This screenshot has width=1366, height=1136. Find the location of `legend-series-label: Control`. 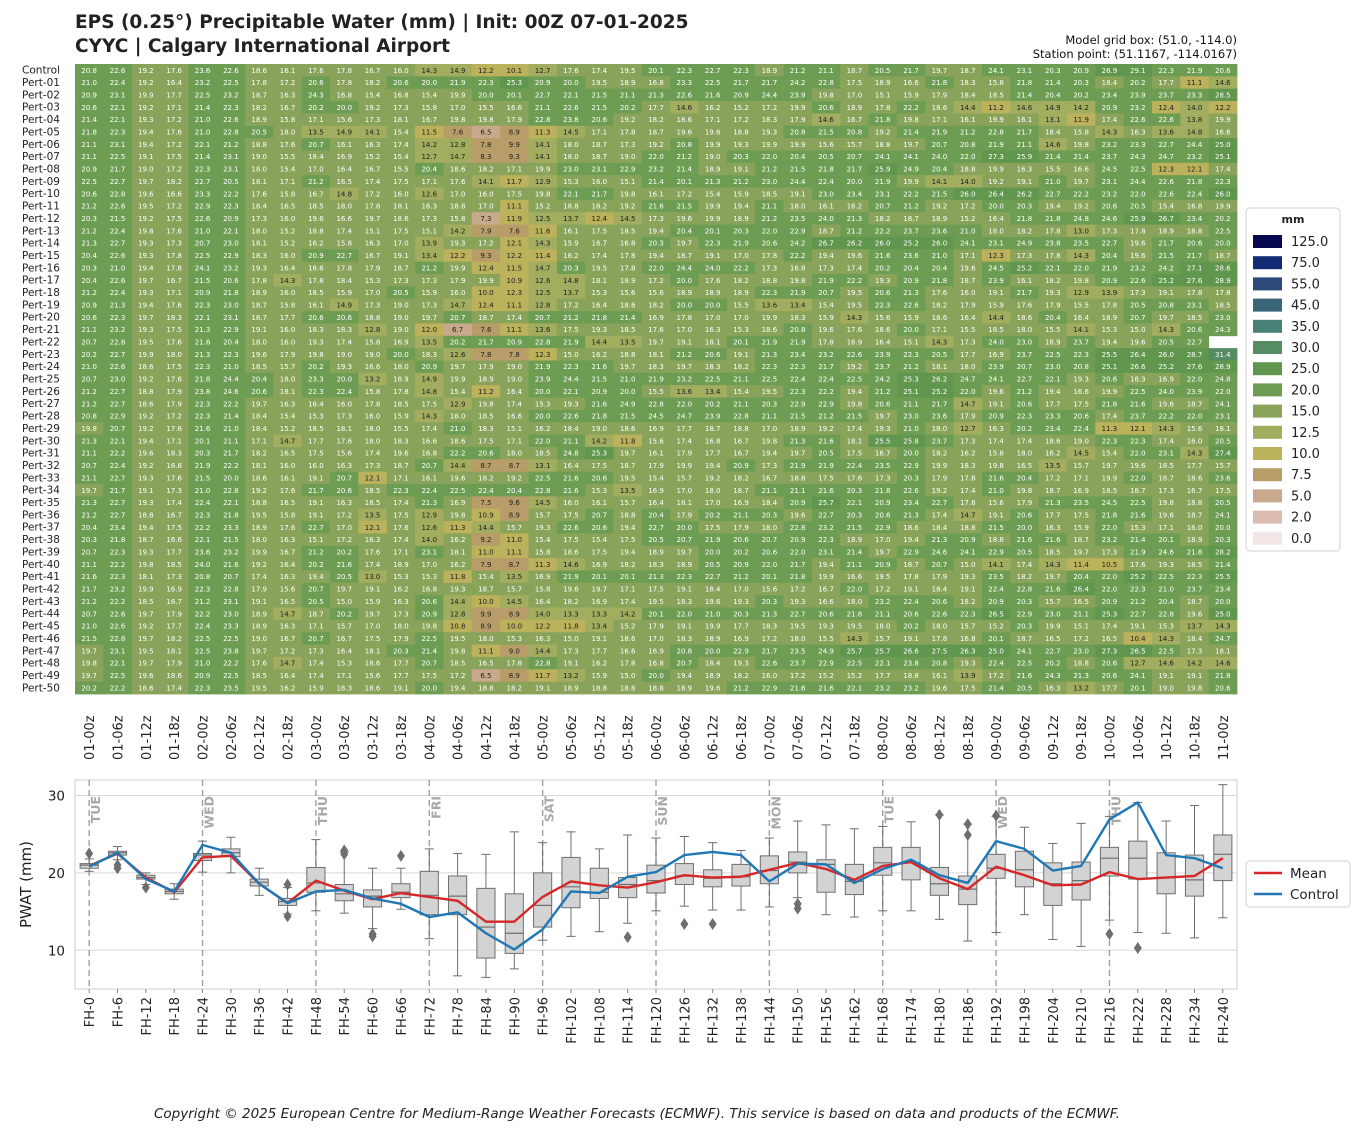

legend-series-label: Control is located at coordinates (1314, 895).